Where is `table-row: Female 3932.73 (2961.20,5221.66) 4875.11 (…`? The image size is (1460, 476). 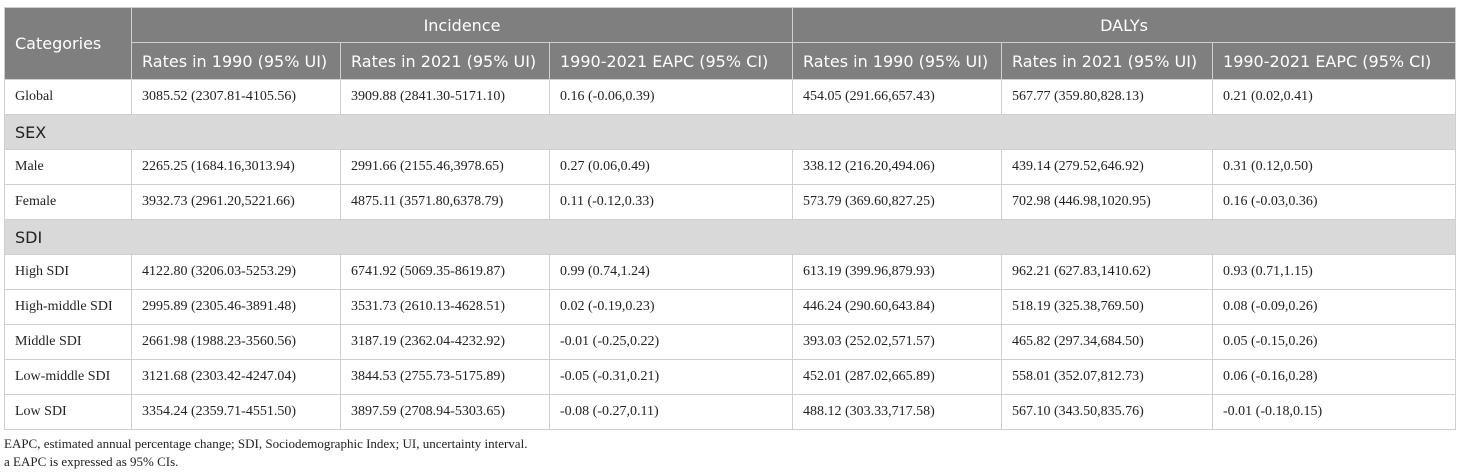
table-row: Female 3932.73 (2961.20,5221.66) 4875.11 (… is located at coordinates (730, 202).